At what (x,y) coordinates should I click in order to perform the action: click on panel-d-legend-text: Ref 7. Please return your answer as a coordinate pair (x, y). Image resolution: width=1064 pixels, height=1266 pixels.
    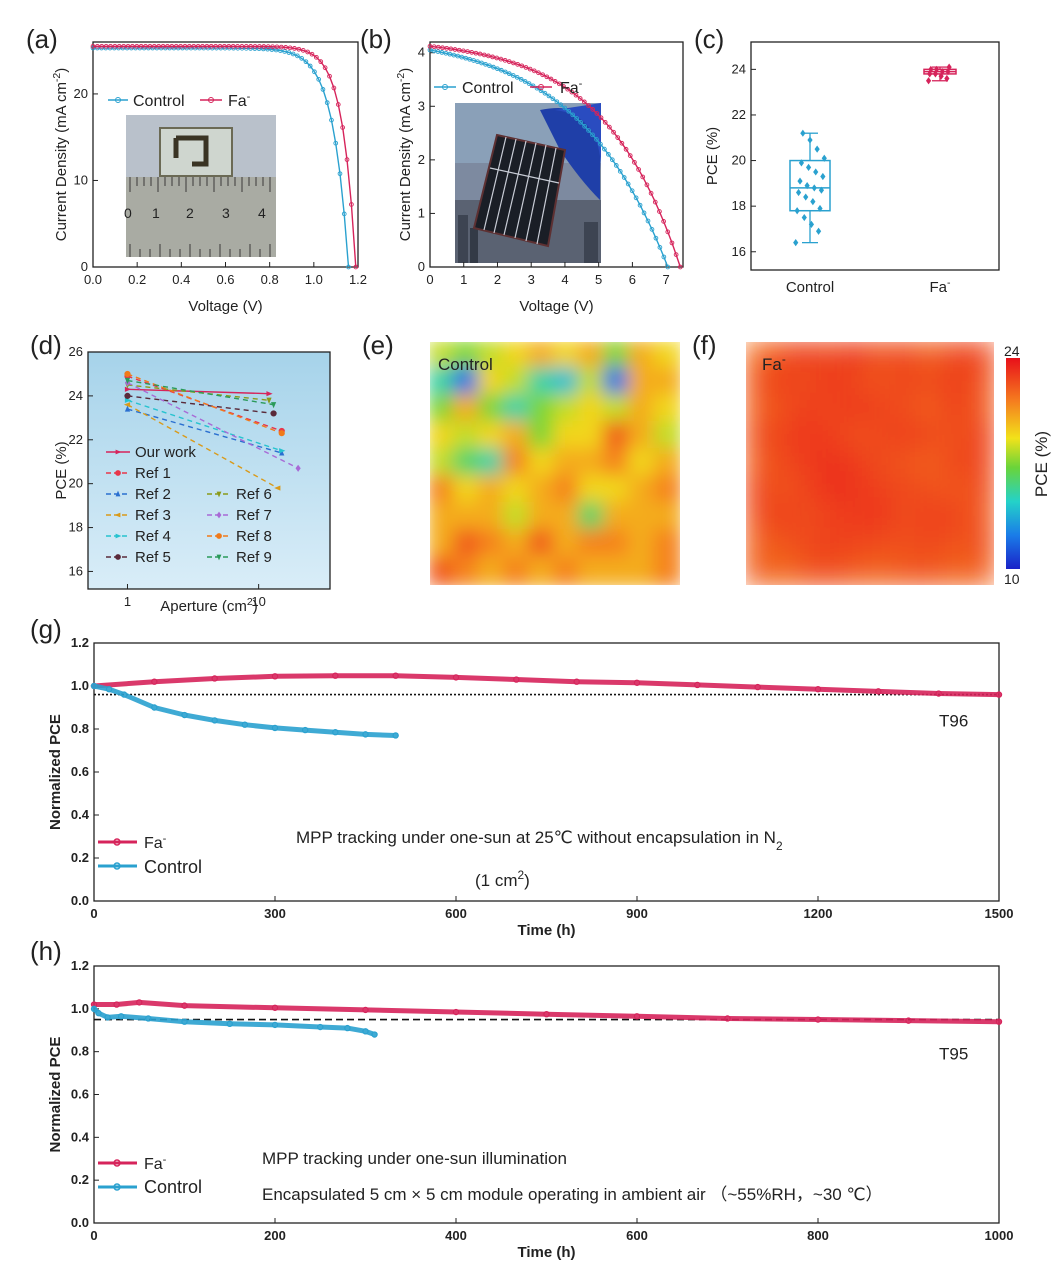
    Looking at the image, I should click on (254, 515).